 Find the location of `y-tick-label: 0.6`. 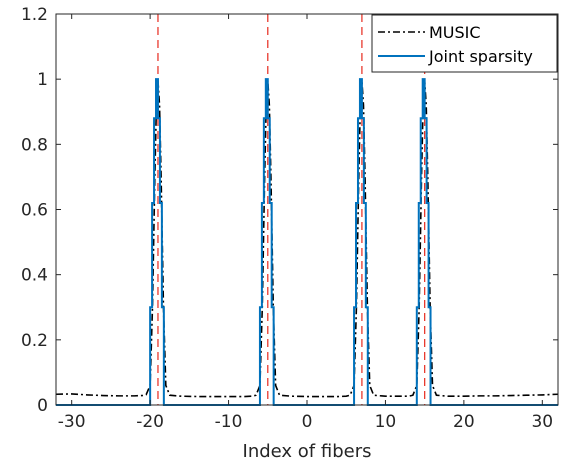

y-tick-label: 0.6 is located at coordinates (34, 211).